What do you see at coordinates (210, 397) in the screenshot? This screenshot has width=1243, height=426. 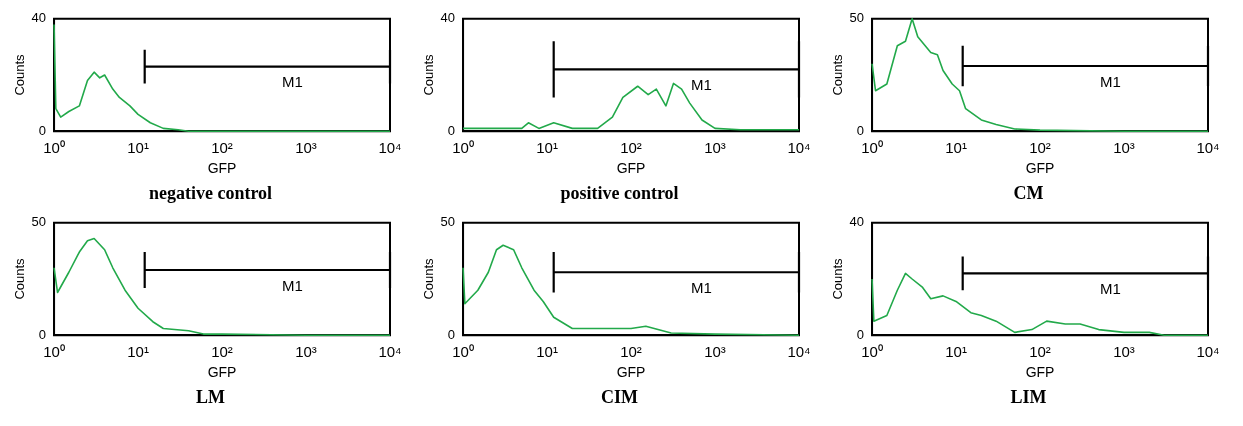 I see `text: LM` at bounding box center [210, 397].